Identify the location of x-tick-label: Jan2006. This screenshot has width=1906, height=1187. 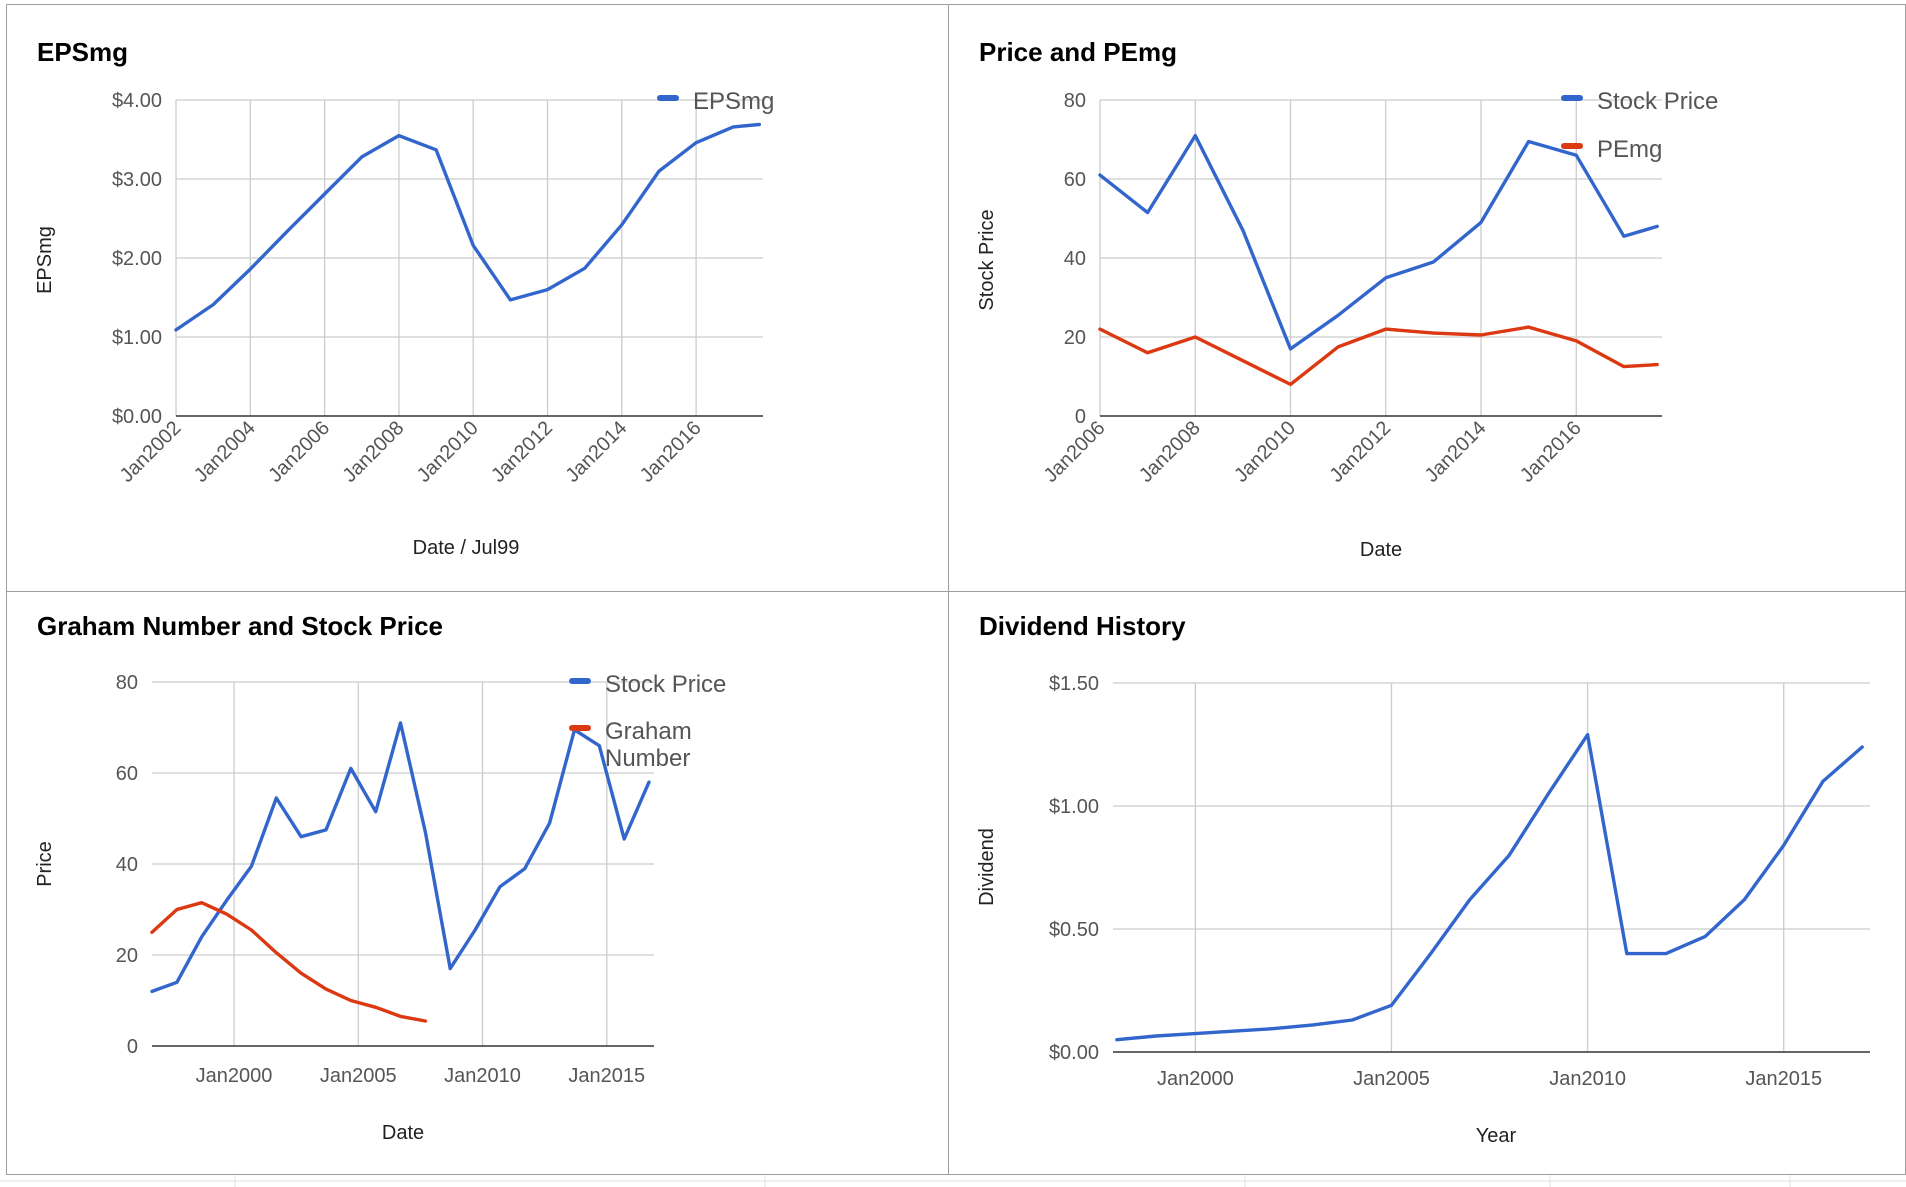
(299, 452).